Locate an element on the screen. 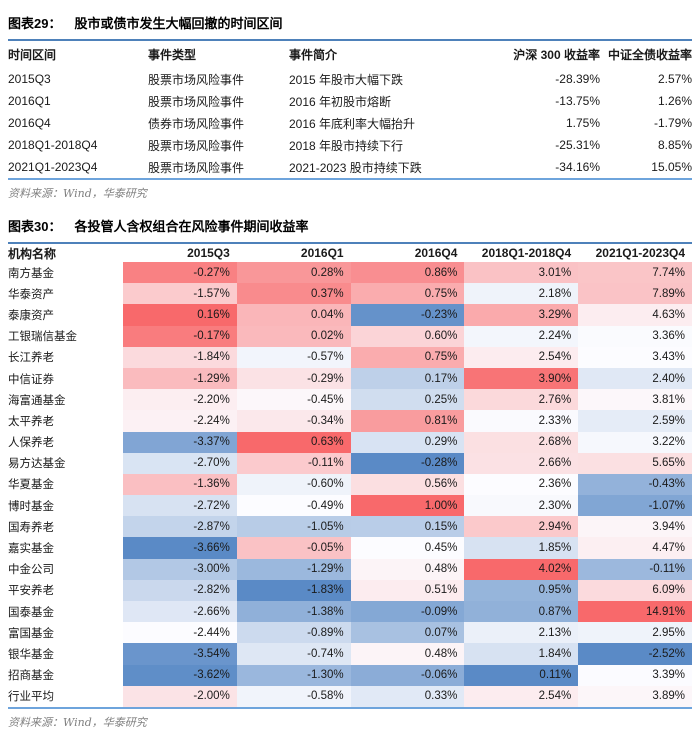  manager-row: 富国基金 -2.44% -0.89% 0.07% 2.13% 2.95% is located at coordinates (350, 633).